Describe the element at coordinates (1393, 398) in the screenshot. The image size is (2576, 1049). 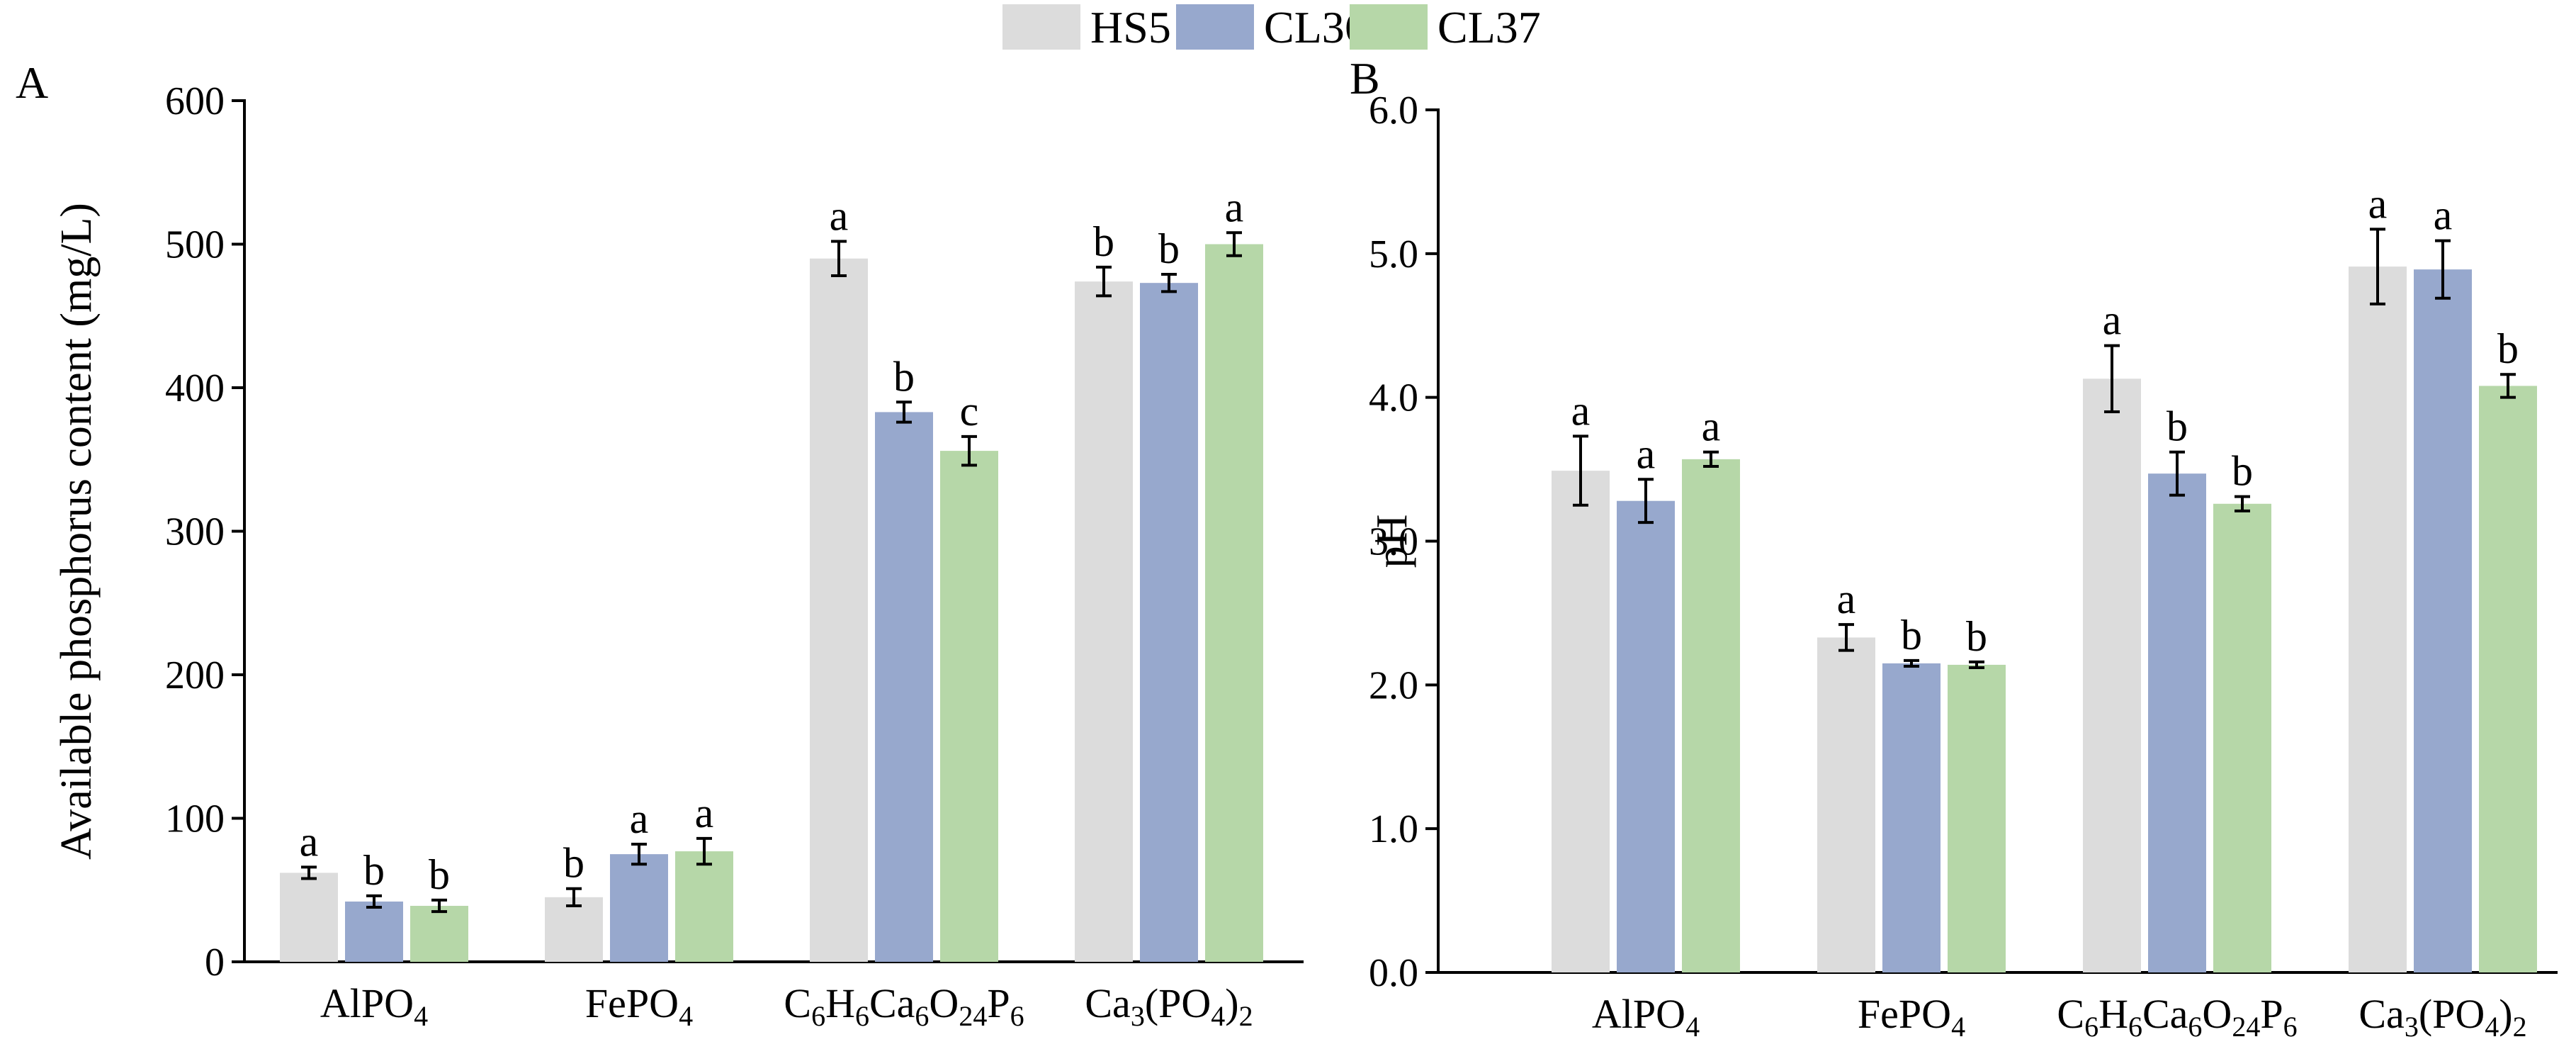
I see `y-tick-label: 4.0` at that location.